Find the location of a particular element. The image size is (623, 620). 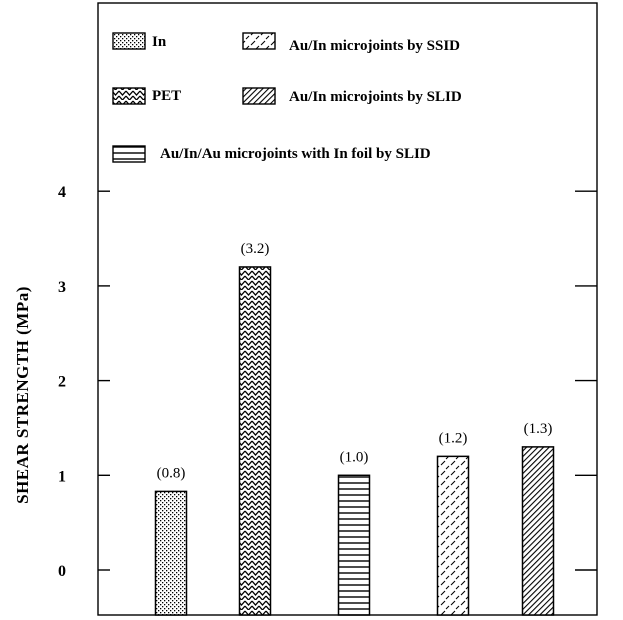

legend-swatch-dense-diagonal is located at coordinates (259, 96).